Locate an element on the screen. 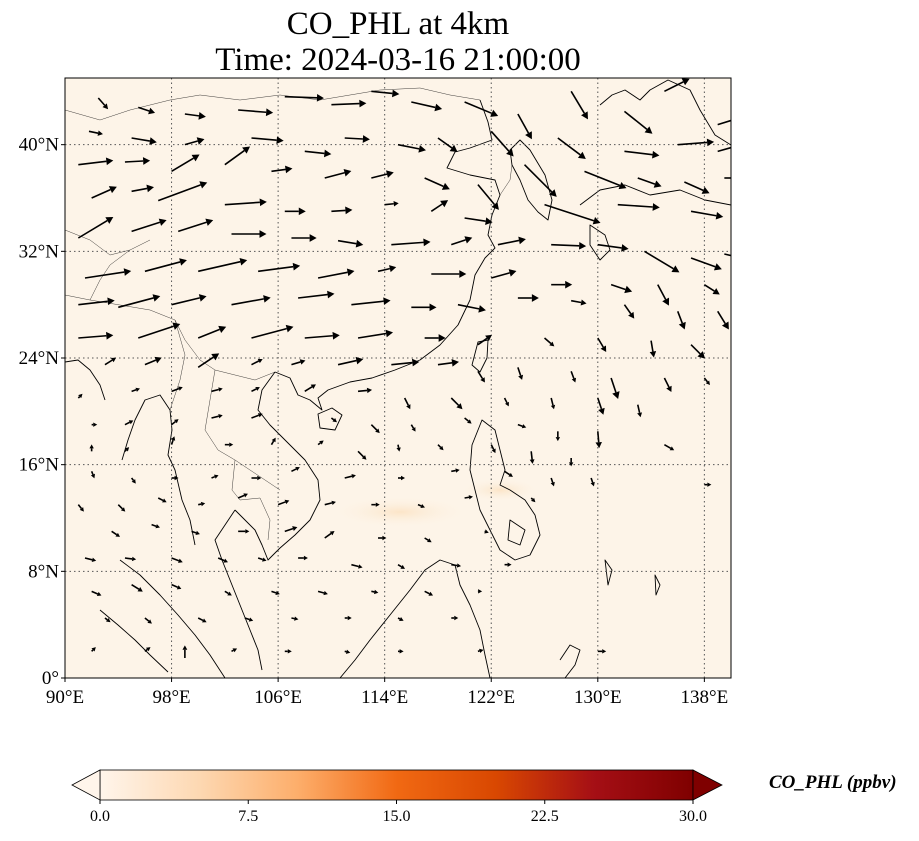 The image size is (919, 841). x-tick-label: 98°E is located at coordinates (171, 697).